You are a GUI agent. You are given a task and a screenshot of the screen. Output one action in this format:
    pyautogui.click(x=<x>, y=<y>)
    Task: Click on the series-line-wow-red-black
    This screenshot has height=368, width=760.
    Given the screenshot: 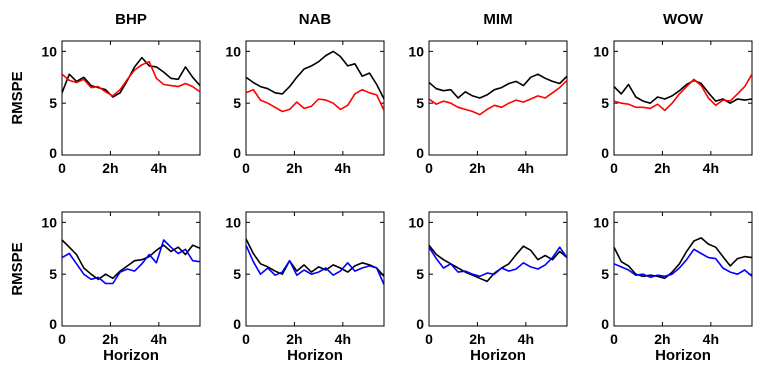 What is the action you would take?
    pyautogui.click(x=683, y=91)
    